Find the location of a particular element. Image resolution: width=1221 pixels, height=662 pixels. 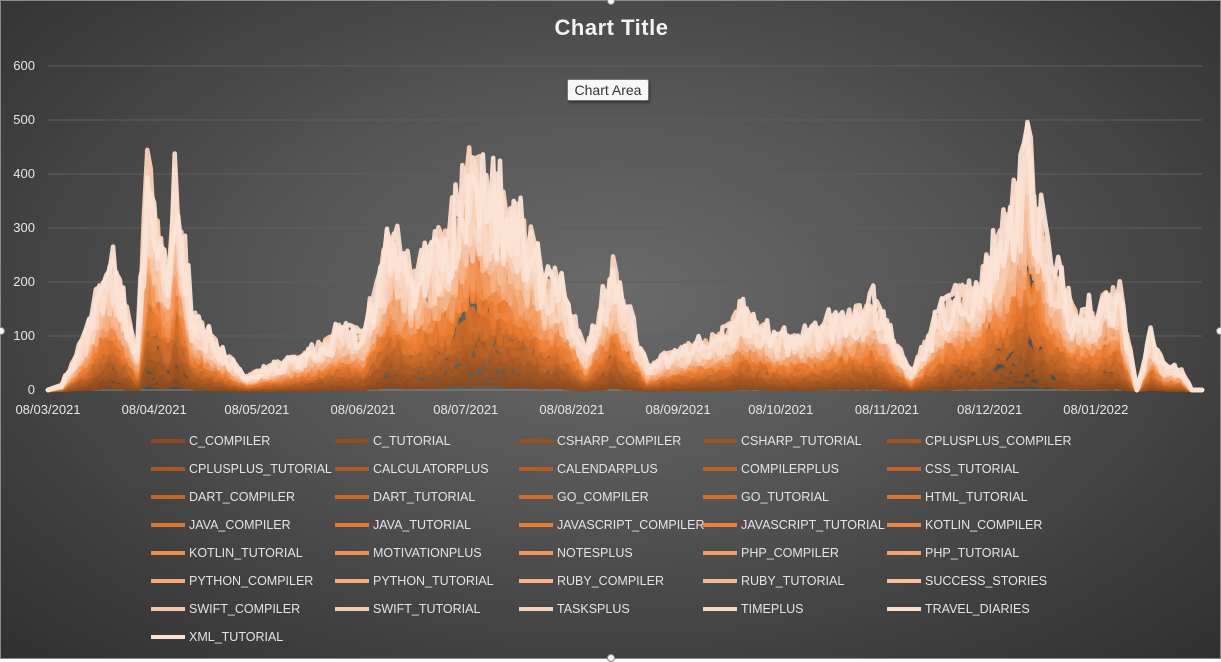

legend-item-kotlin-tutorial: KOTLIN_TUTORIAL is located at coordinates (227, 553).